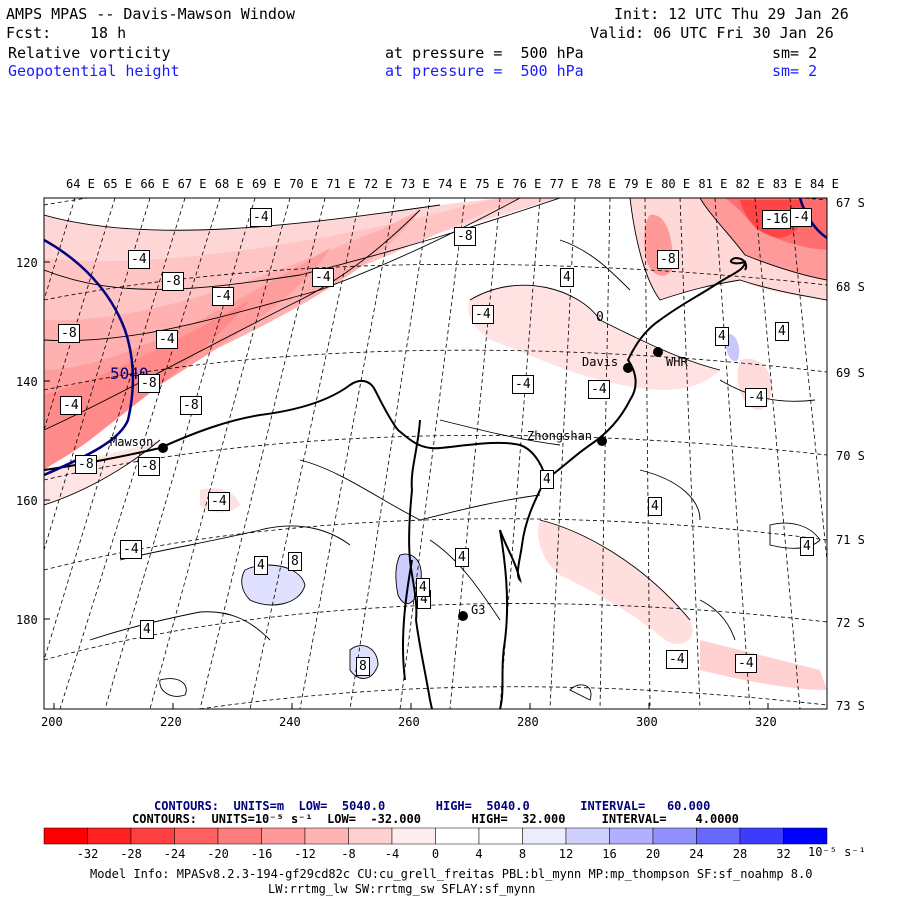  What do you see at coordinates (435, 854) in the screenshot?
I see `colorbar-tick: 0` at bounding box center [435, 854].